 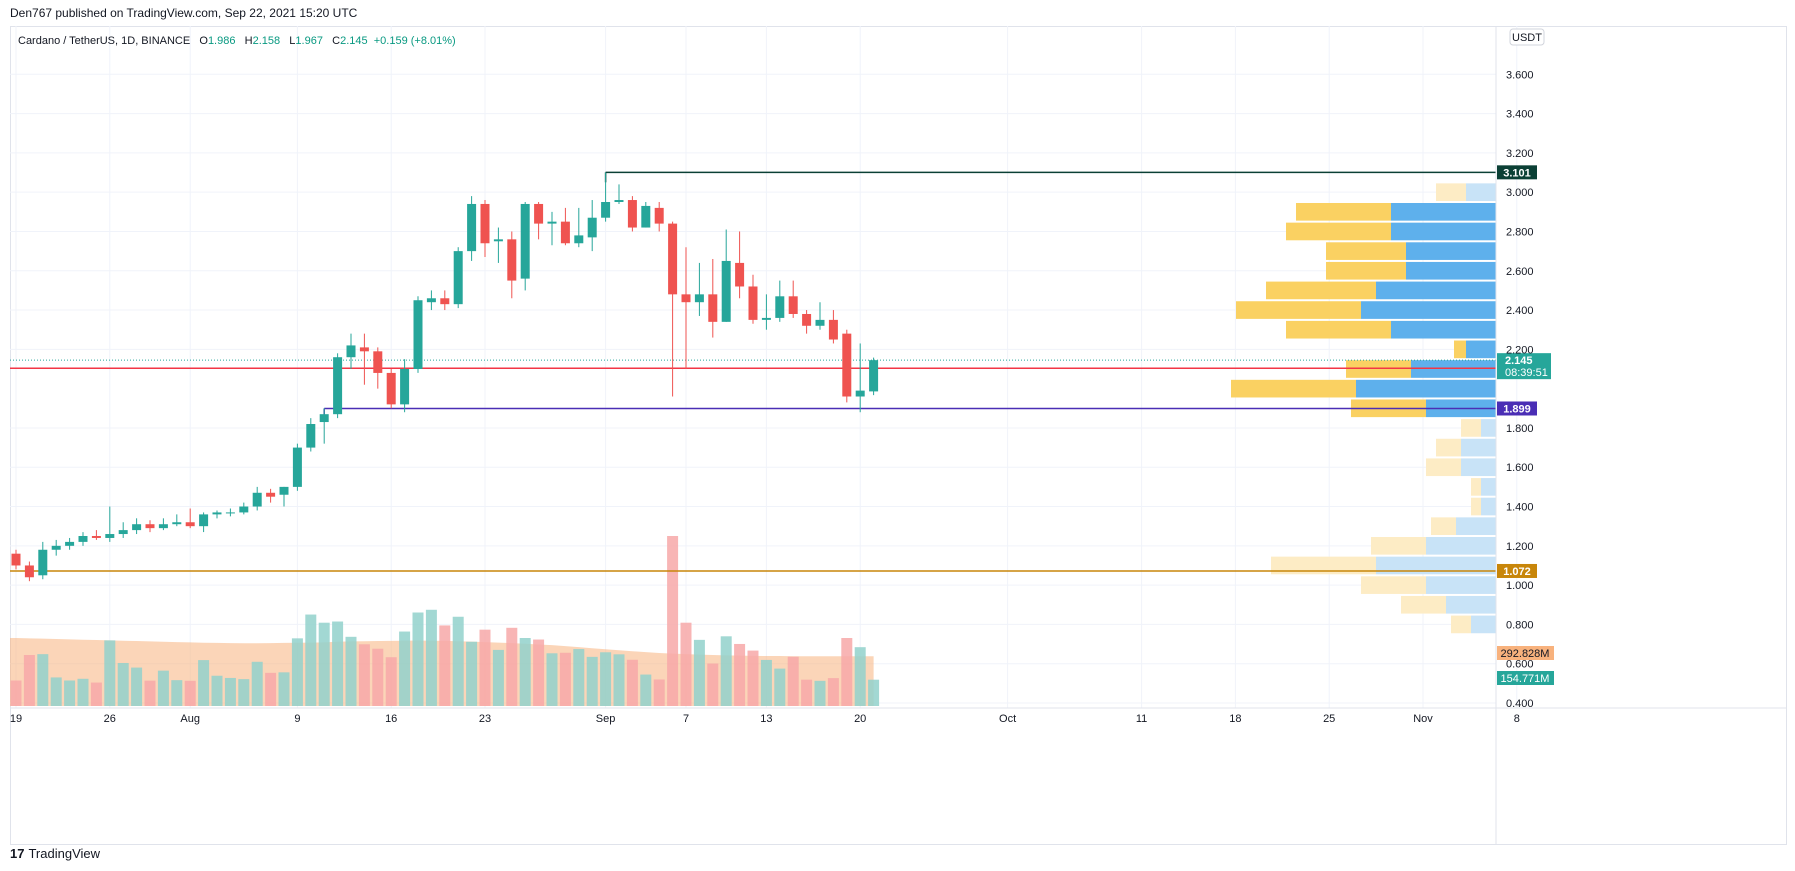 What do you see at coordinates (1517, 719) in the screenshot?
I see `time-tick-label: 8` at bounding box center [1517, 719].